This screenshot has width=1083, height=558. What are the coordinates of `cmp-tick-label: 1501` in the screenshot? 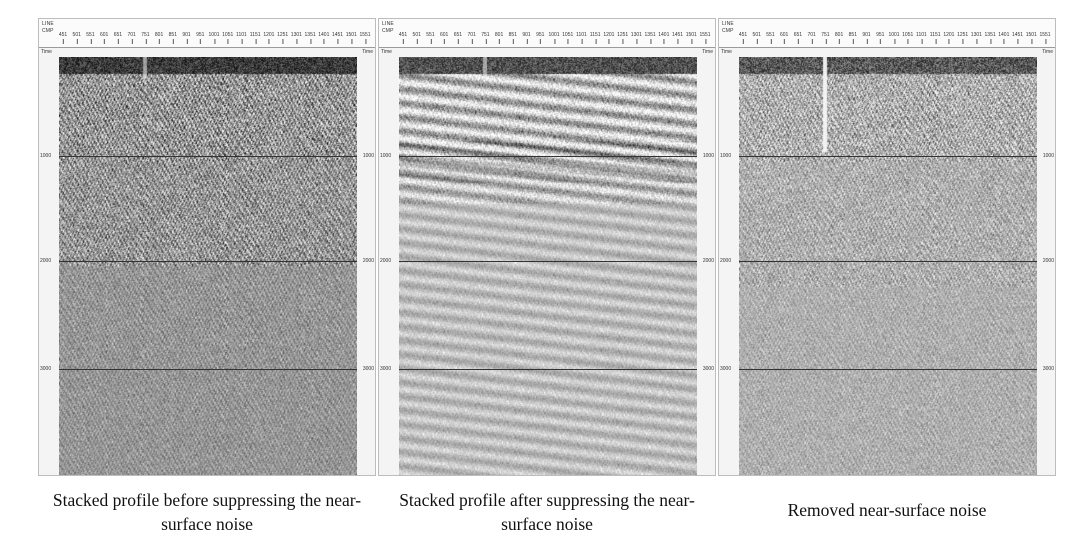 It's located at (351, 38).